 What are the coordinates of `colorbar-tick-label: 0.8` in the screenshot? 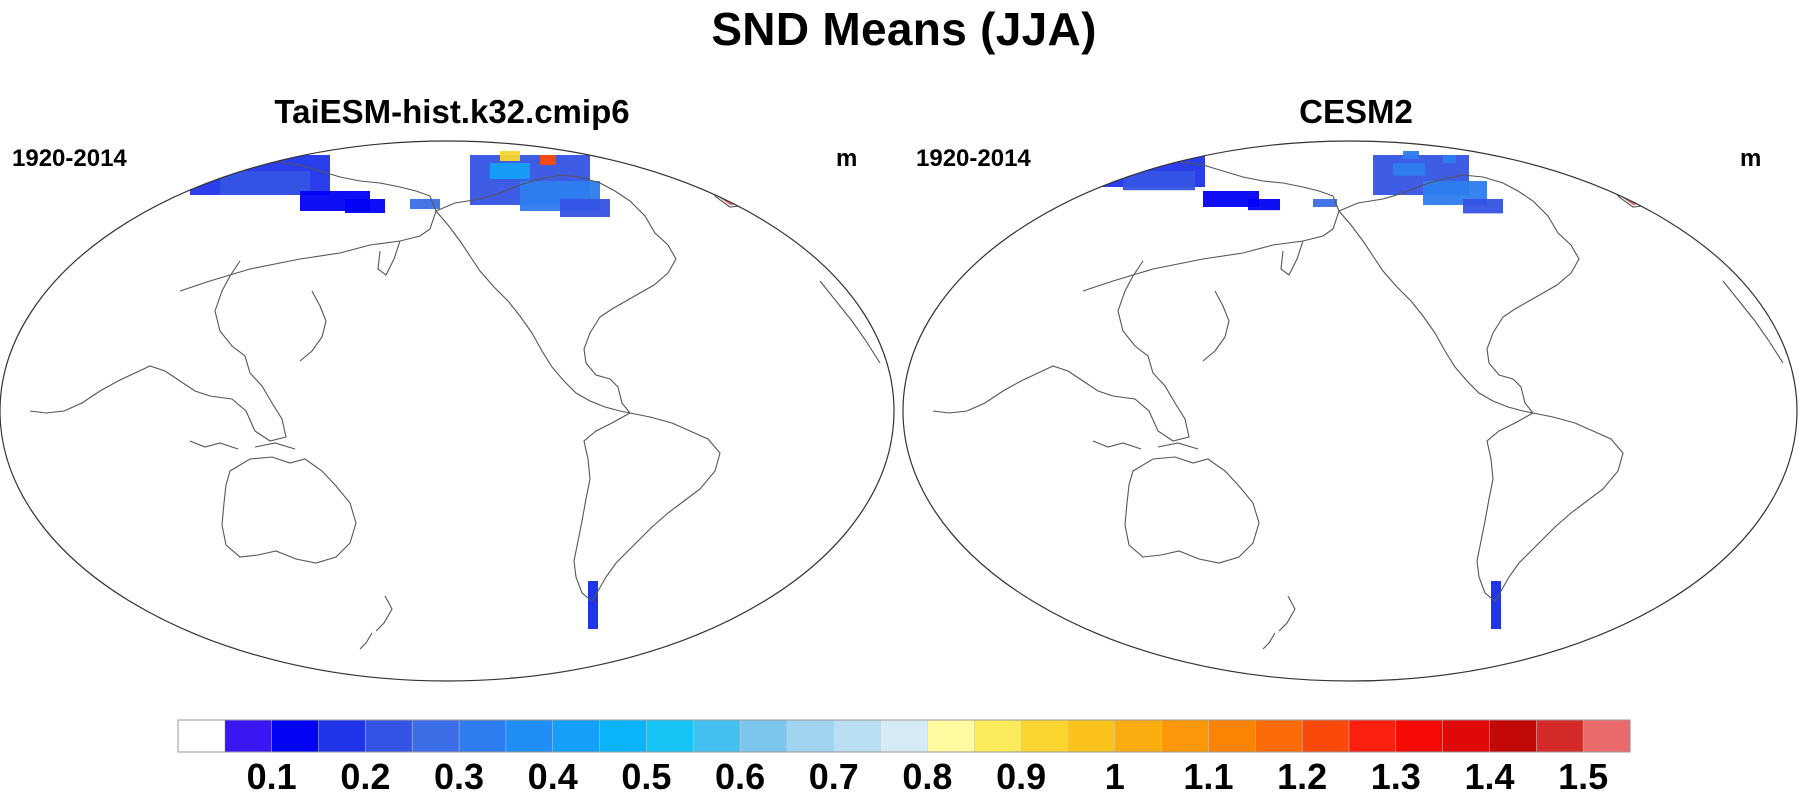 It's located at (927, 776).